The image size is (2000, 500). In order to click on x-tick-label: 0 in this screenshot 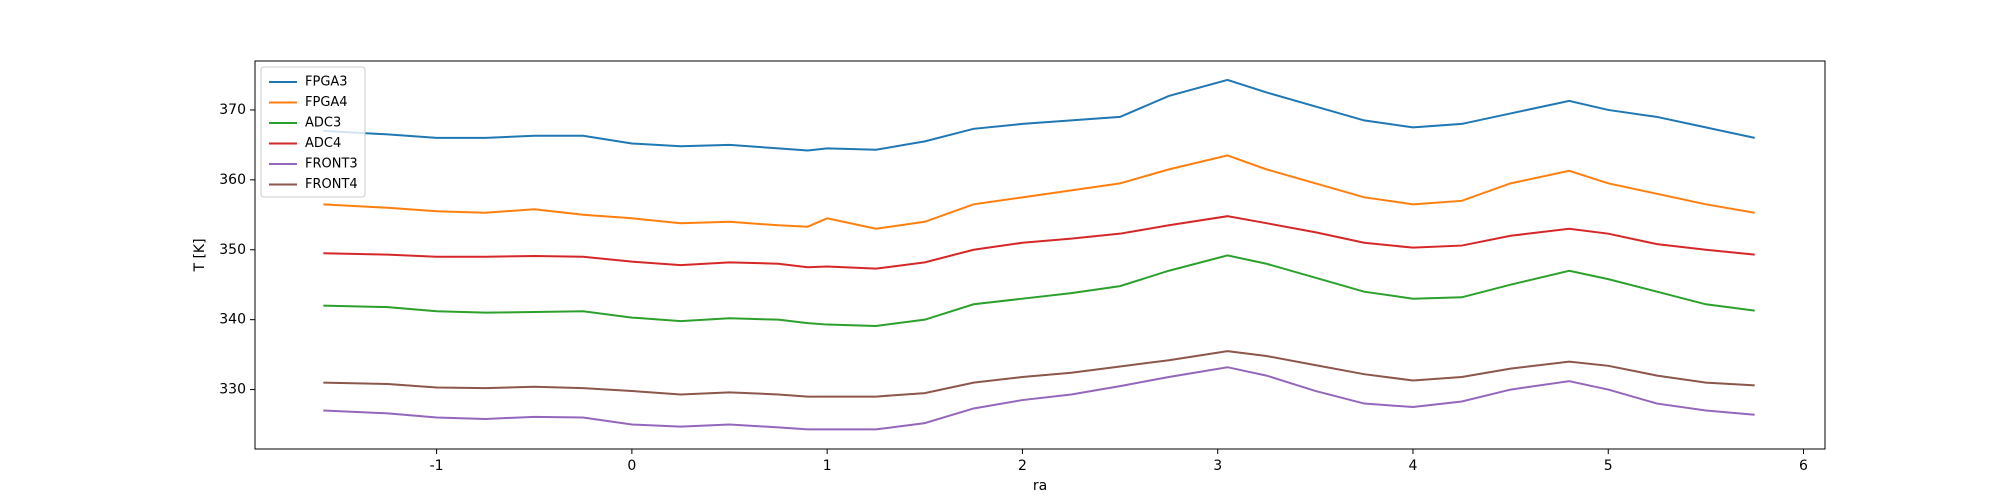, I will do `click(631, 466)`.